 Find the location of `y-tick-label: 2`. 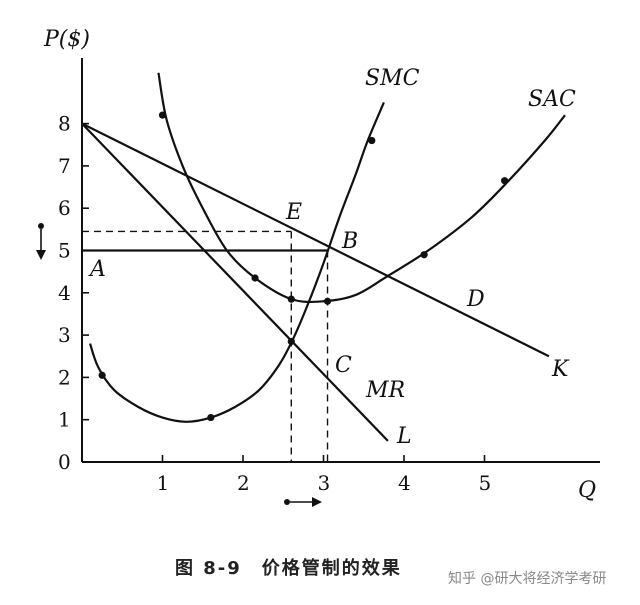

y-tick-label: 2 is located at coordinates (64, 377).